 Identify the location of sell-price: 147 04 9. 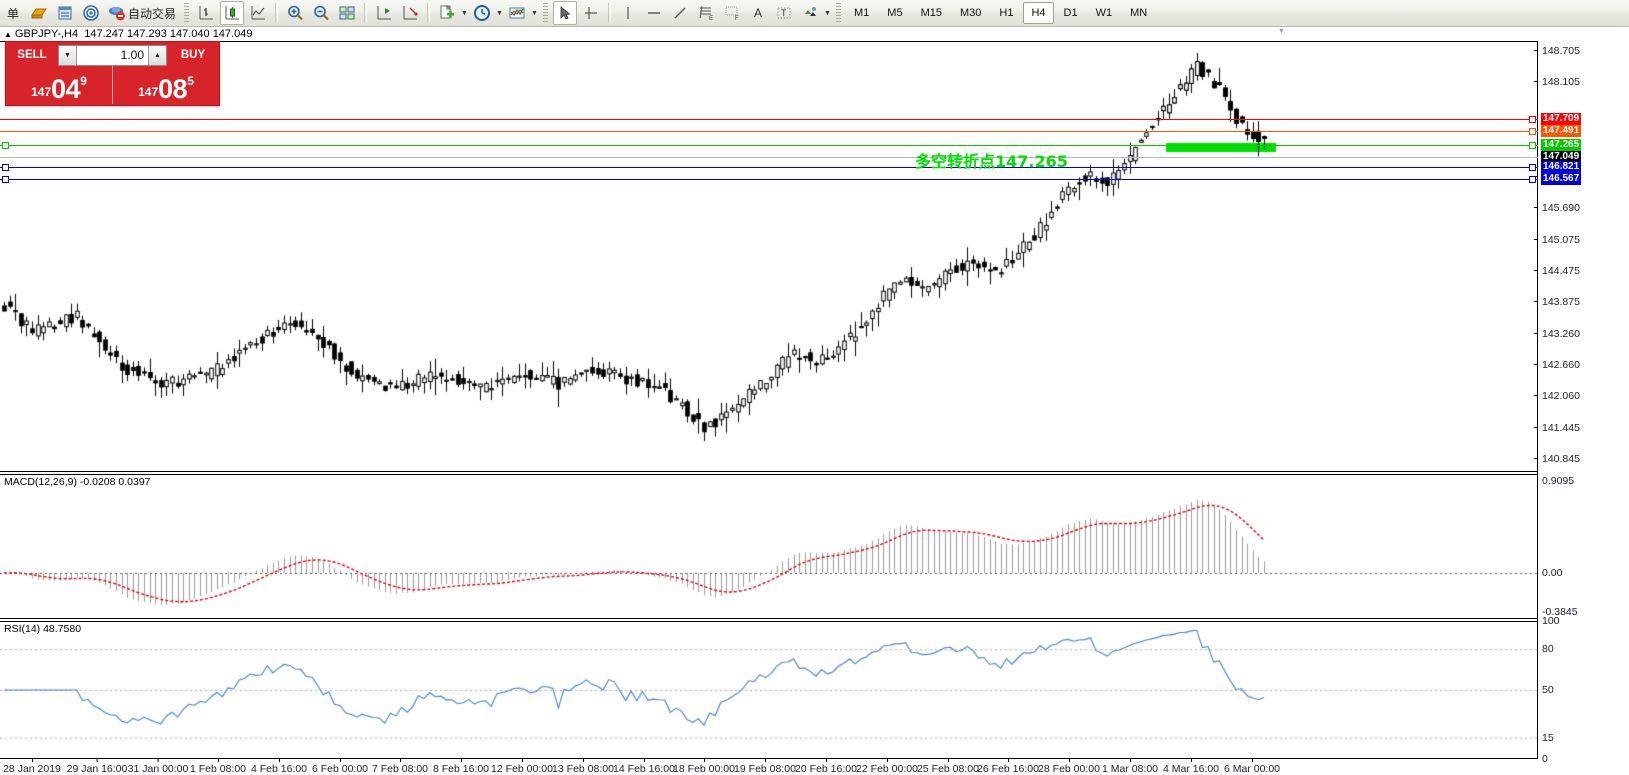
(59, 85).